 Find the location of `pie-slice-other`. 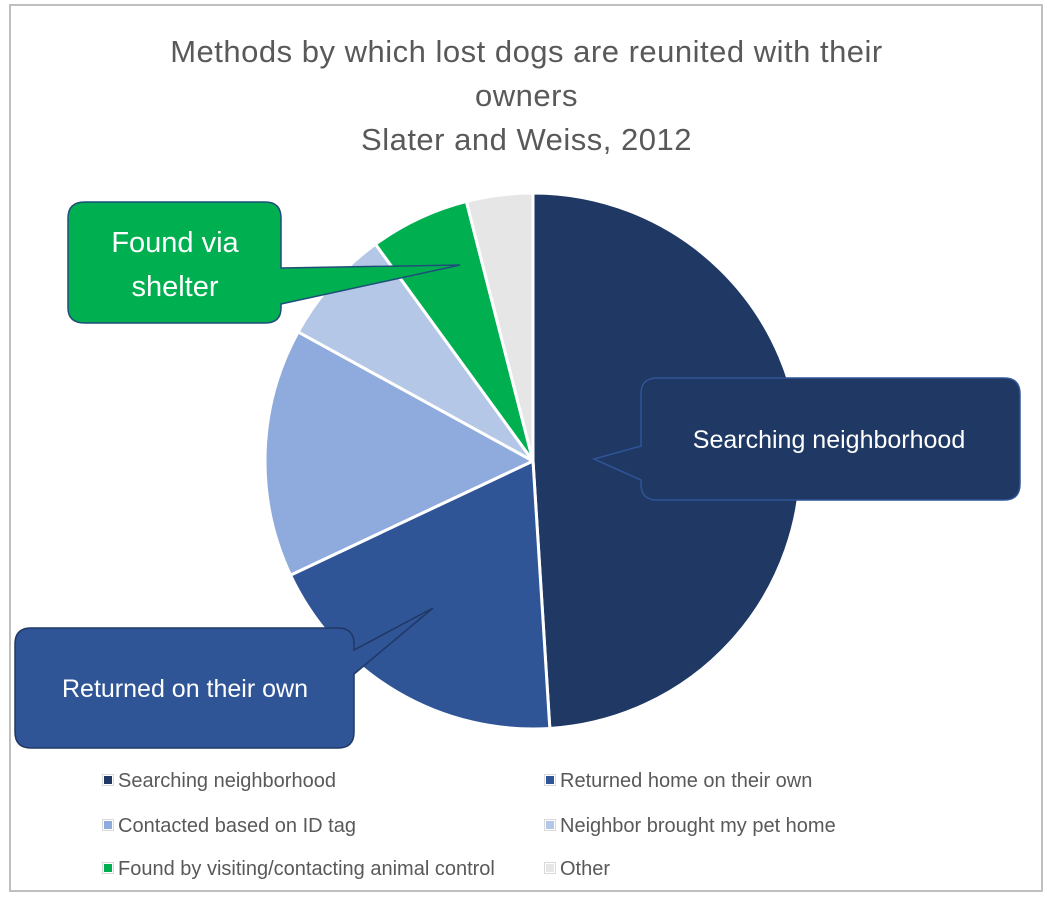

pie-slice-other is located at coordinates (499, 327).